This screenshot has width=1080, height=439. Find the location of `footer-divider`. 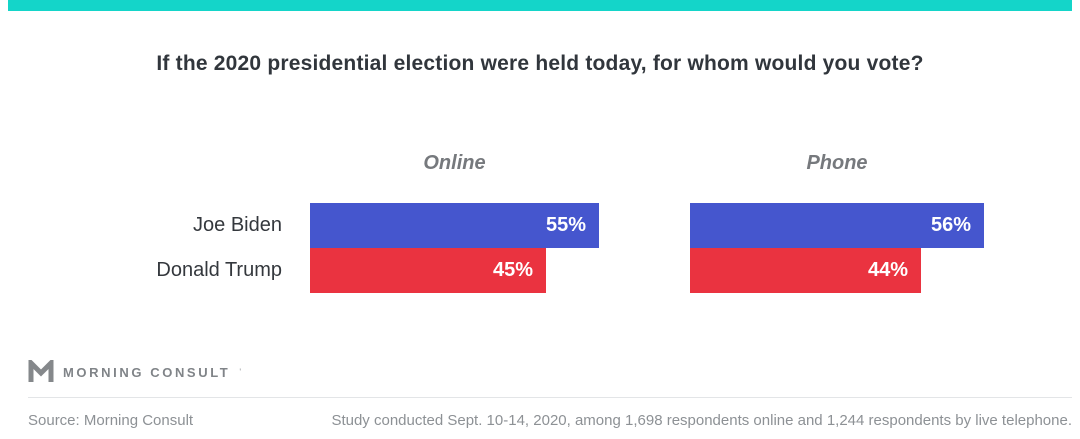

footer-divider is located at coordinates (550, 397).